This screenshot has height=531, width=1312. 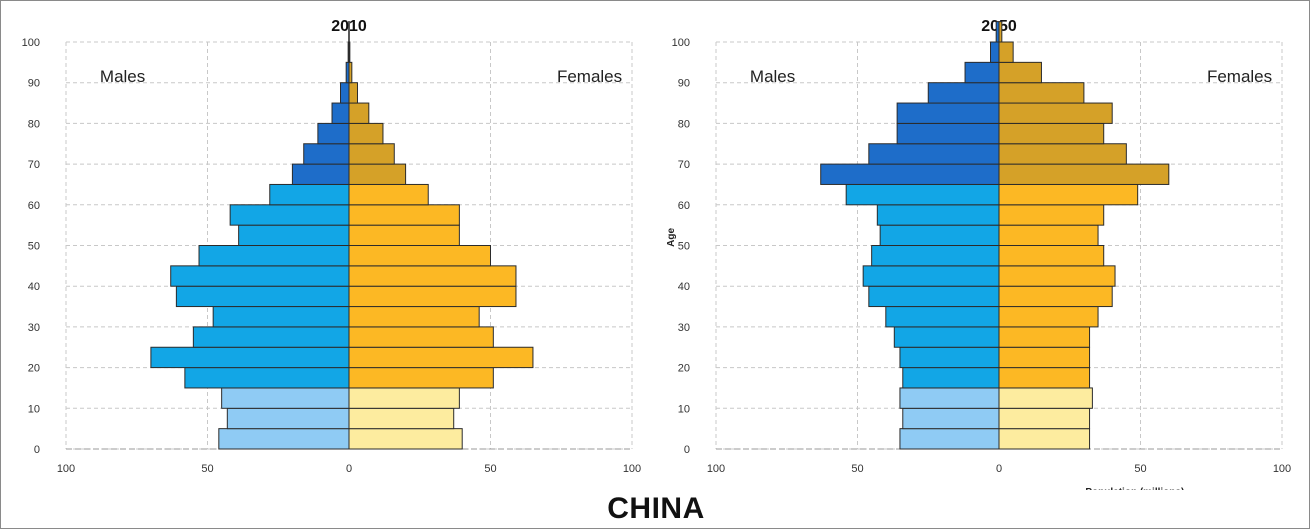 What do you see at coordinates (671, 236) in the screenshot?
I see `y-axis-label: Age` at bounding box center [671, 236].